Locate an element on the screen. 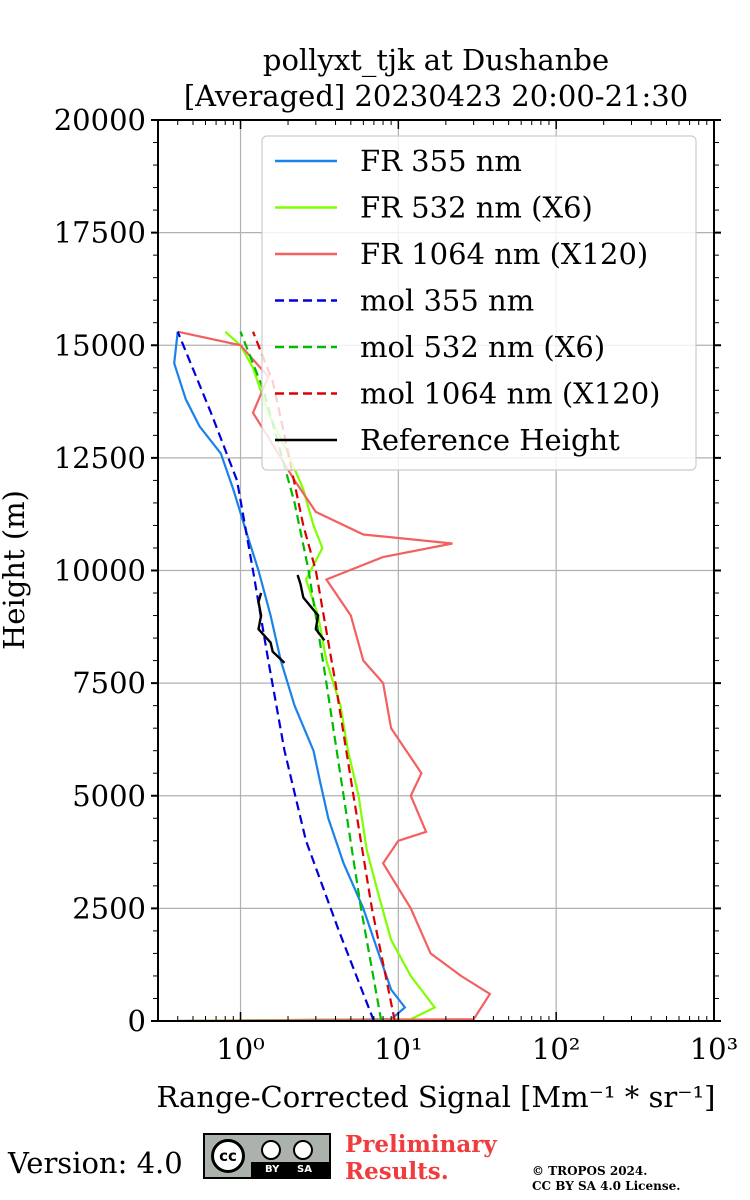 The width and height of the screenshot is (750, 1200). preliminary-results-note: Preliminary Results. is located at coordinates (421, 1158).